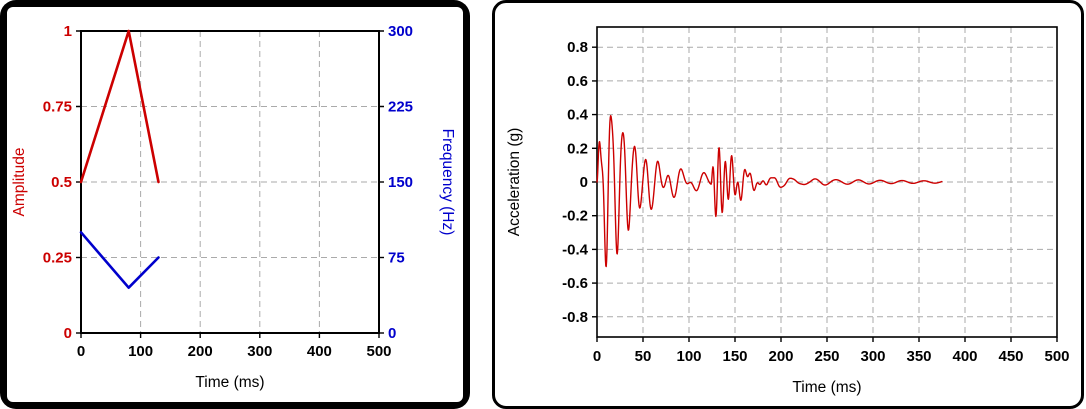  Describe the element at coordinates (396, 258) in the screenshot. I see `y2-tick-label: 75` at that location.